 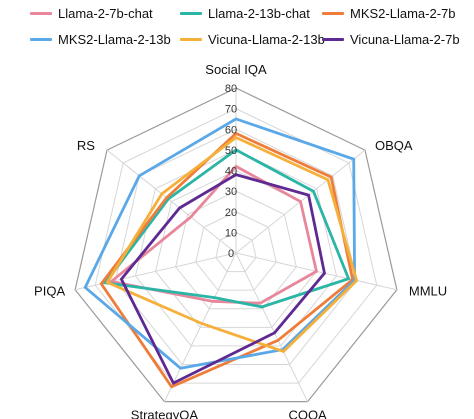 What do you see at coordinates (231, 172) in the screenshot?
I see `tick-label-40: 40` at bounding box center [231, 172].